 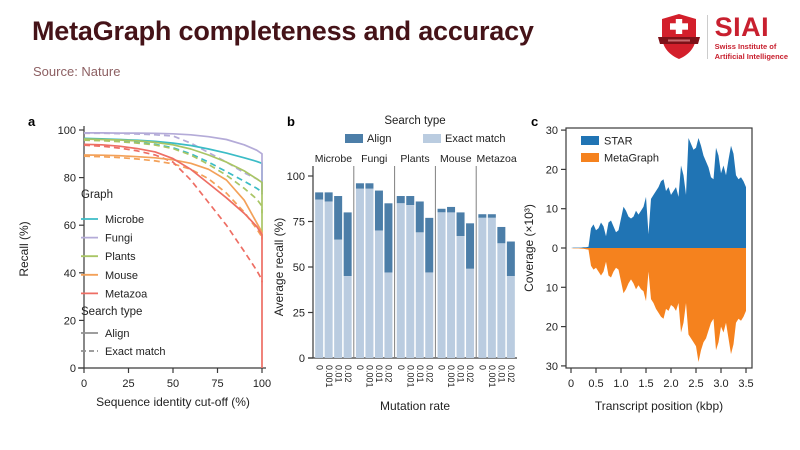 I want to click on bar-align-microbe-0.02, so click(x=347, y=244).